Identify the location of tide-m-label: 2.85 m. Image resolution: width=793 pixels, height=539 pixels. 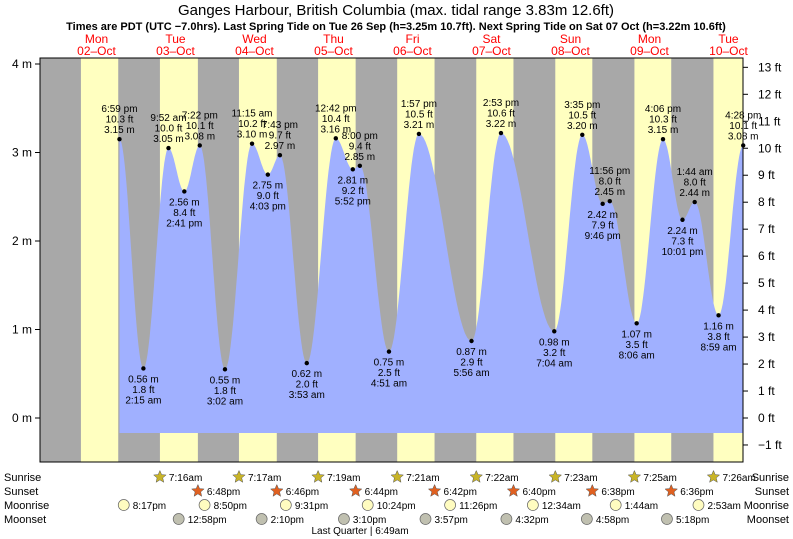
(360, 157).